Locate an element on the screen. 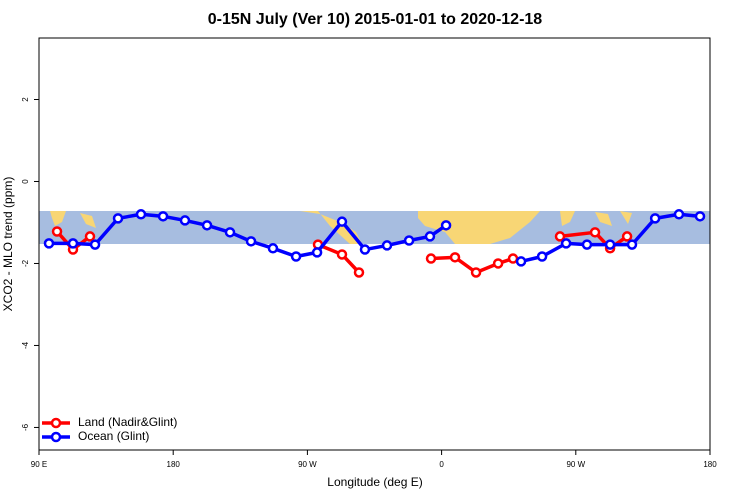  y-tick-label: -4 is located at coordinates (25, 345).